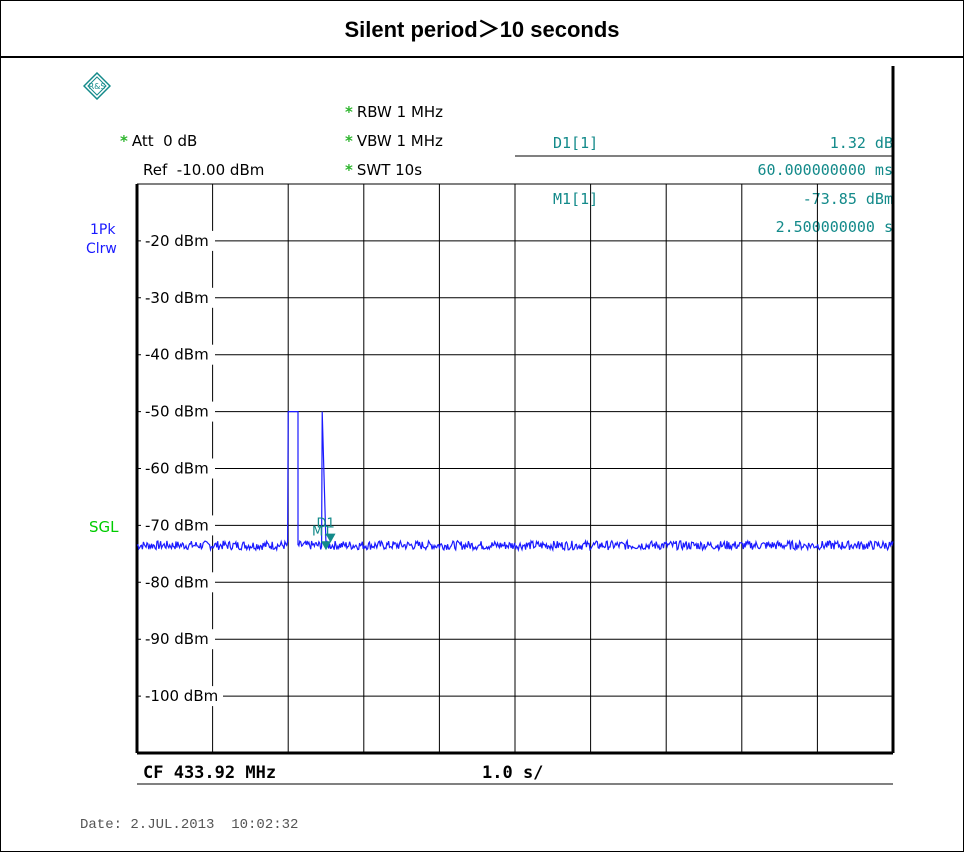 This screenshot has width=966, height=854. I want to click on svg-text: R&S, so click(97, 86).